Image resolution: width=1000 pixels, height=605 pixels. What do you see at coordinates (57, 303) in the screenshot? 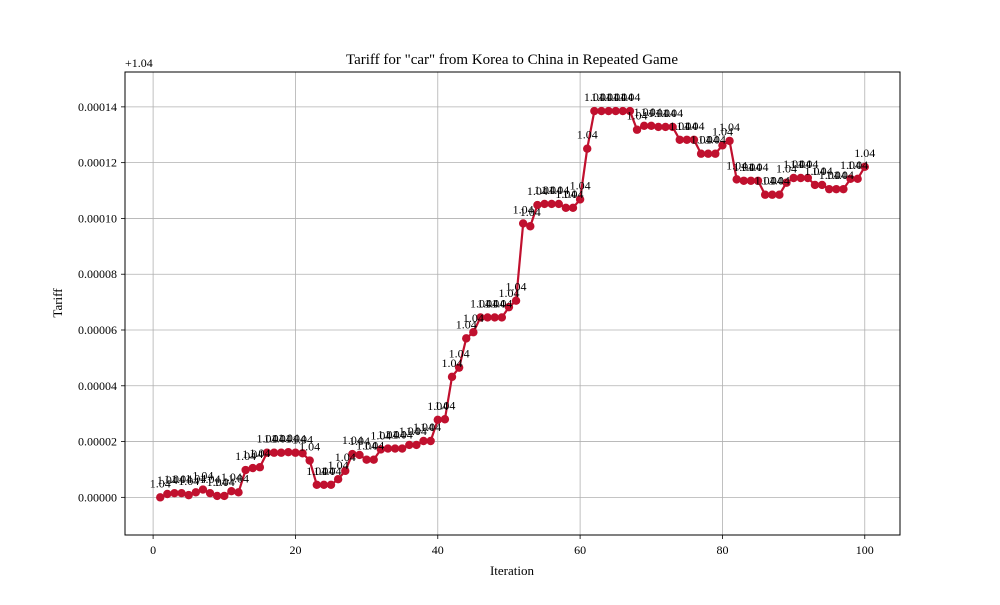
I see `y-axis-title: Tariff` at bounding box center [57, 303].